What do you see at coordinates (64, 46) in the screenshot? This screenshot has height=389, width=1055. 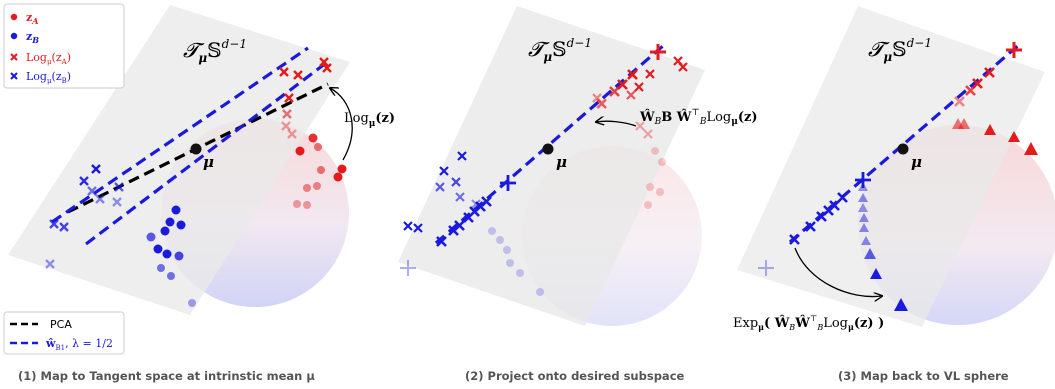 I see `legend-top-box` at bounding box center [64, 46].